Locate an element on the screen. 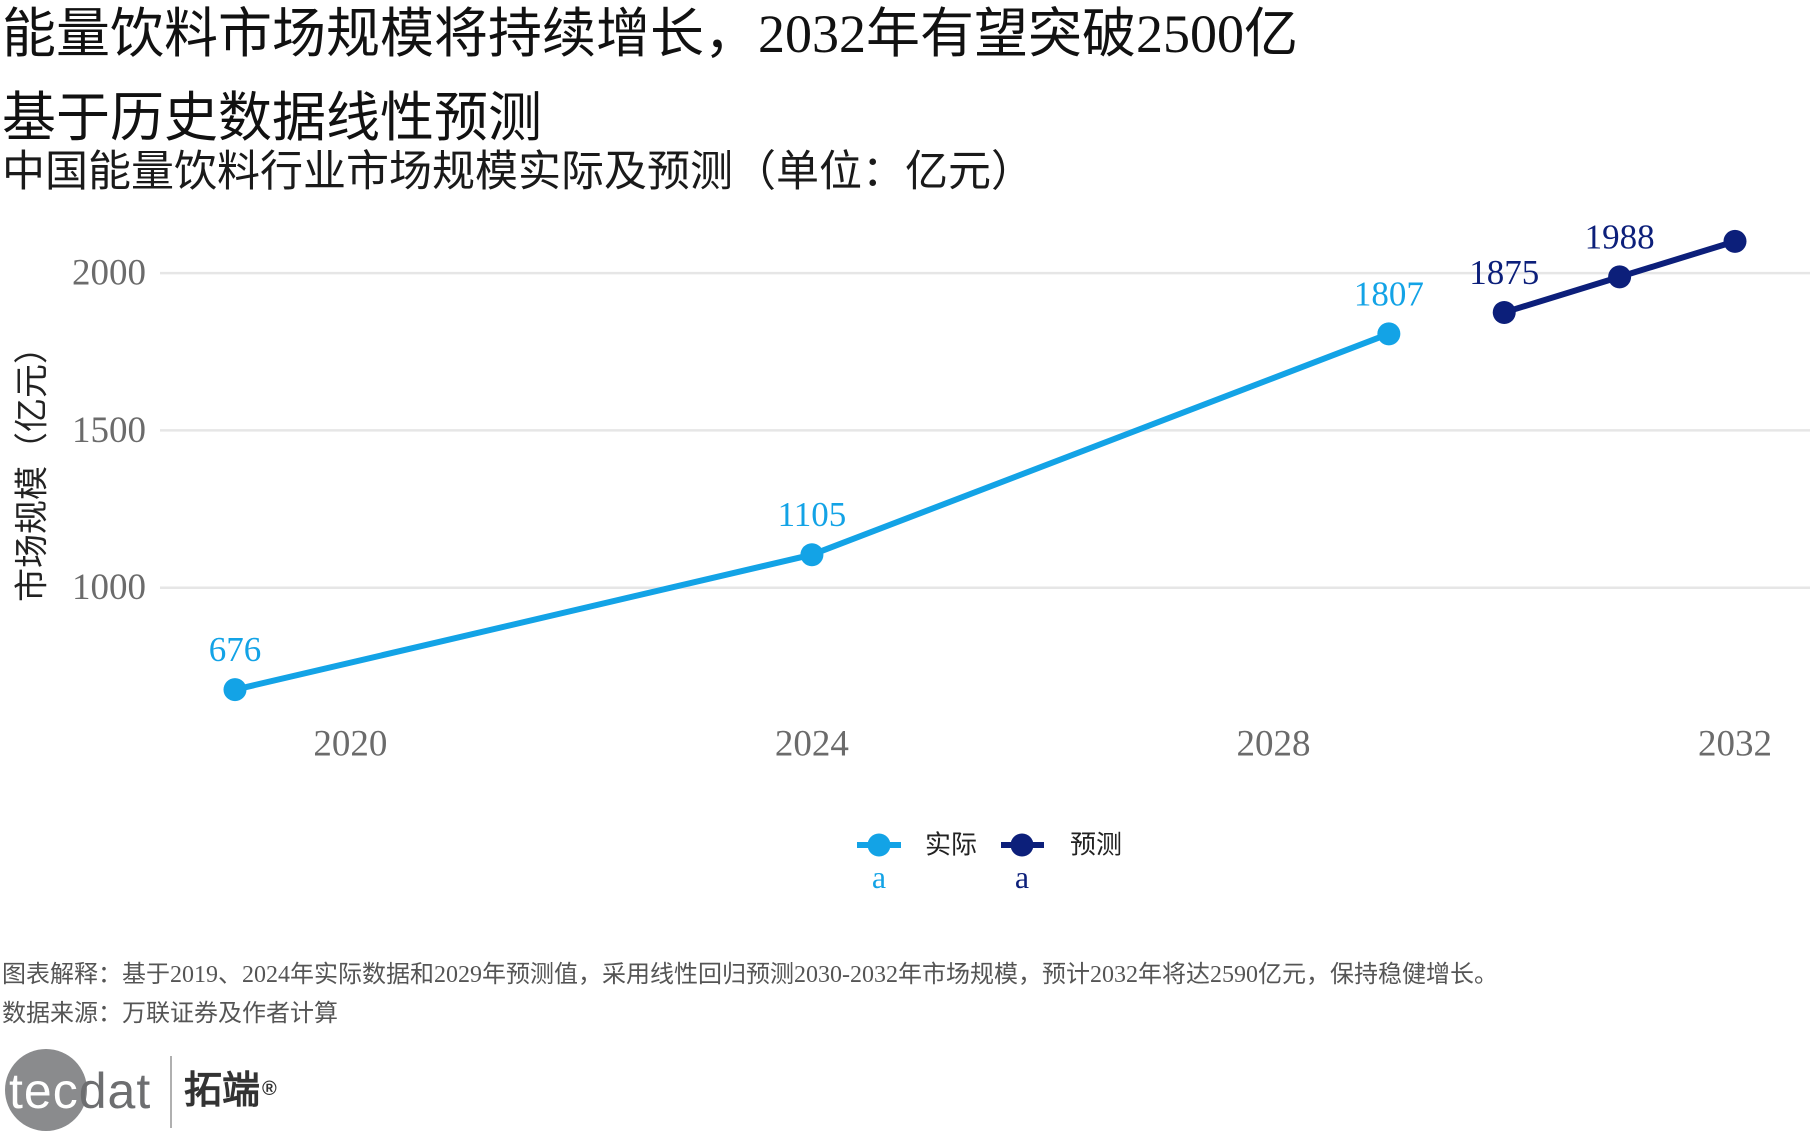  logo-divider is located at coordinates (171, 1092).